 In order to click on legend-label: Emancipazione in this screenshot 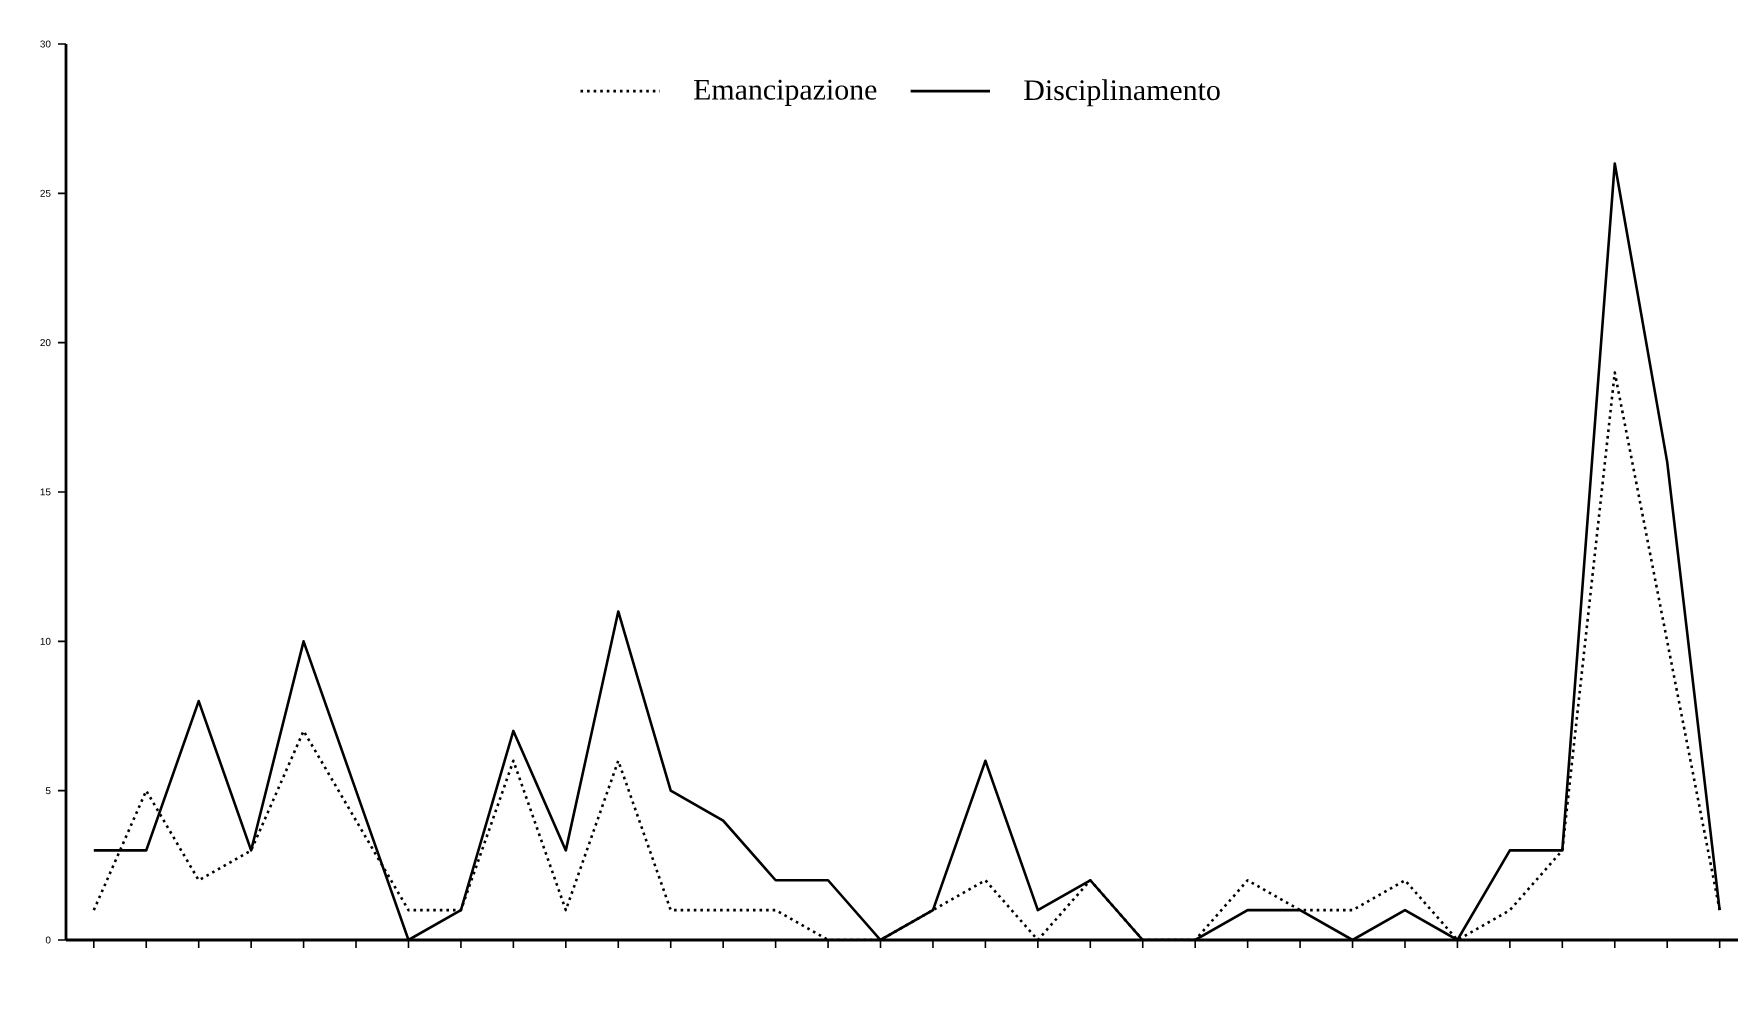, I will do `click(785, 92)`.